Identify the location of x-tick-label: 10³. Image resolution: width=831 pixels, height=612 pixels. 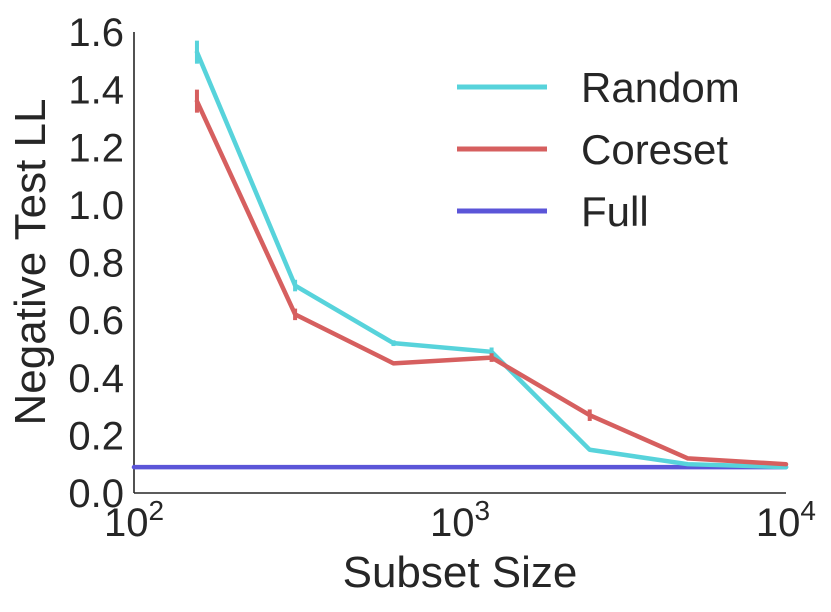
(460, 520).